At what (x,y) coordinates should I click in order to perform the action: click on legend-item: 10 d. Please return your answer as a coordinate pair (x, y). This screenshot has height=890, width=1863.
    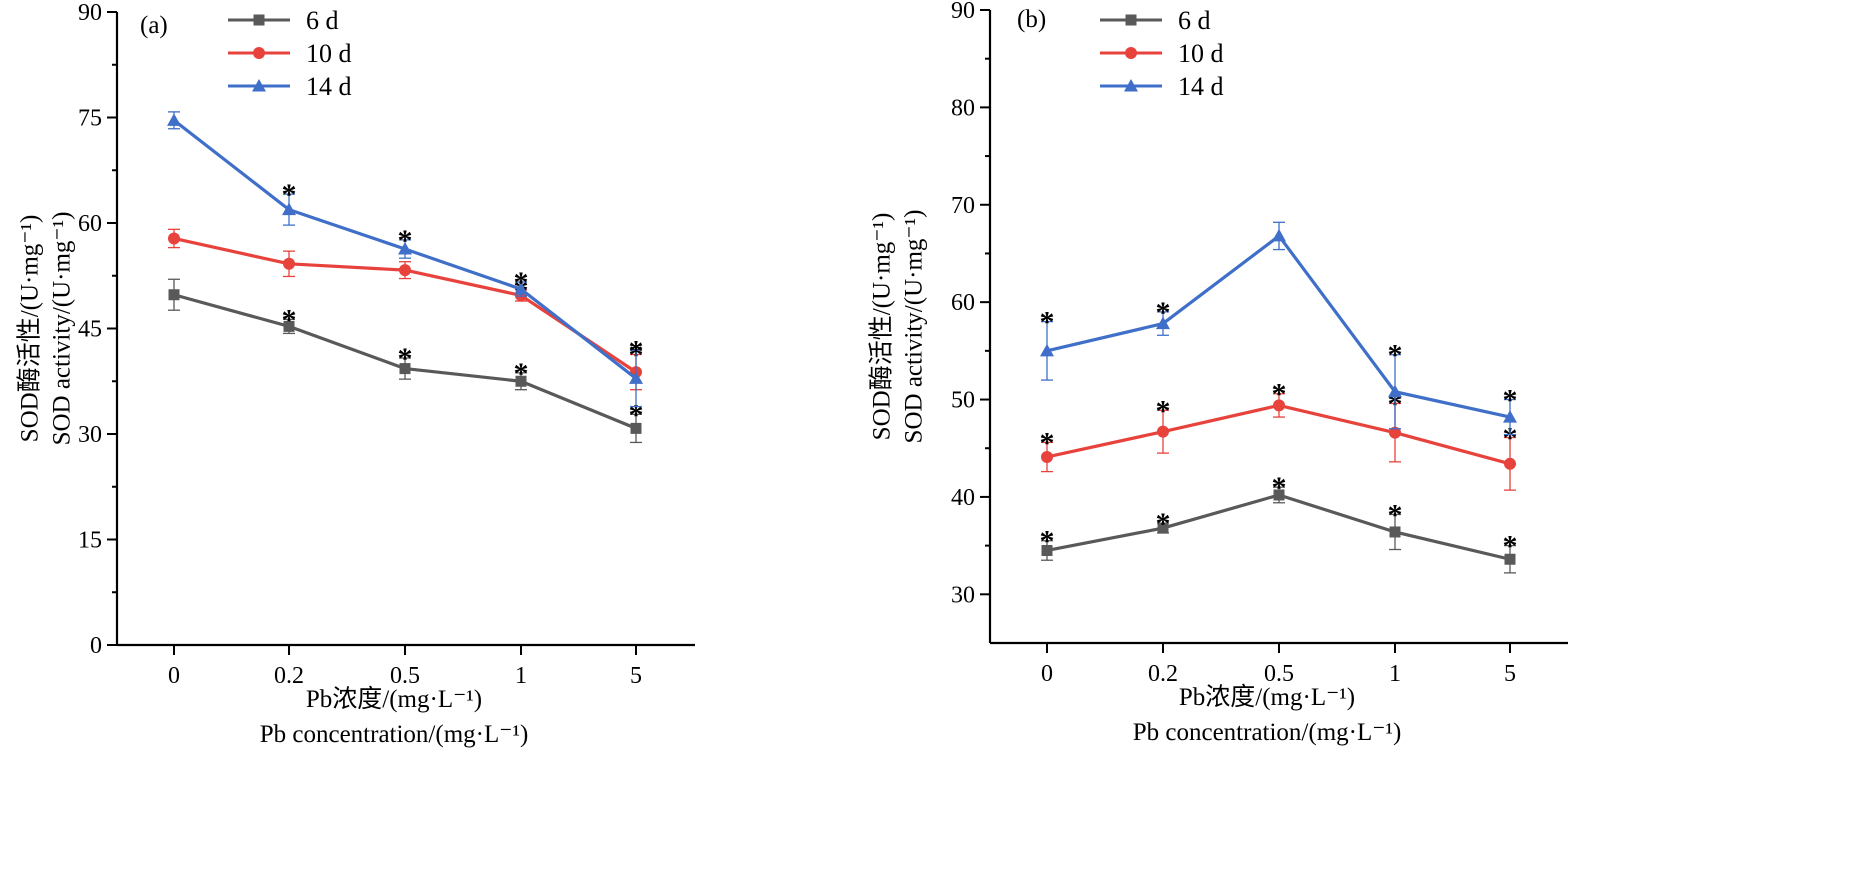
    Looking at the image, I should click on (1162, 53).